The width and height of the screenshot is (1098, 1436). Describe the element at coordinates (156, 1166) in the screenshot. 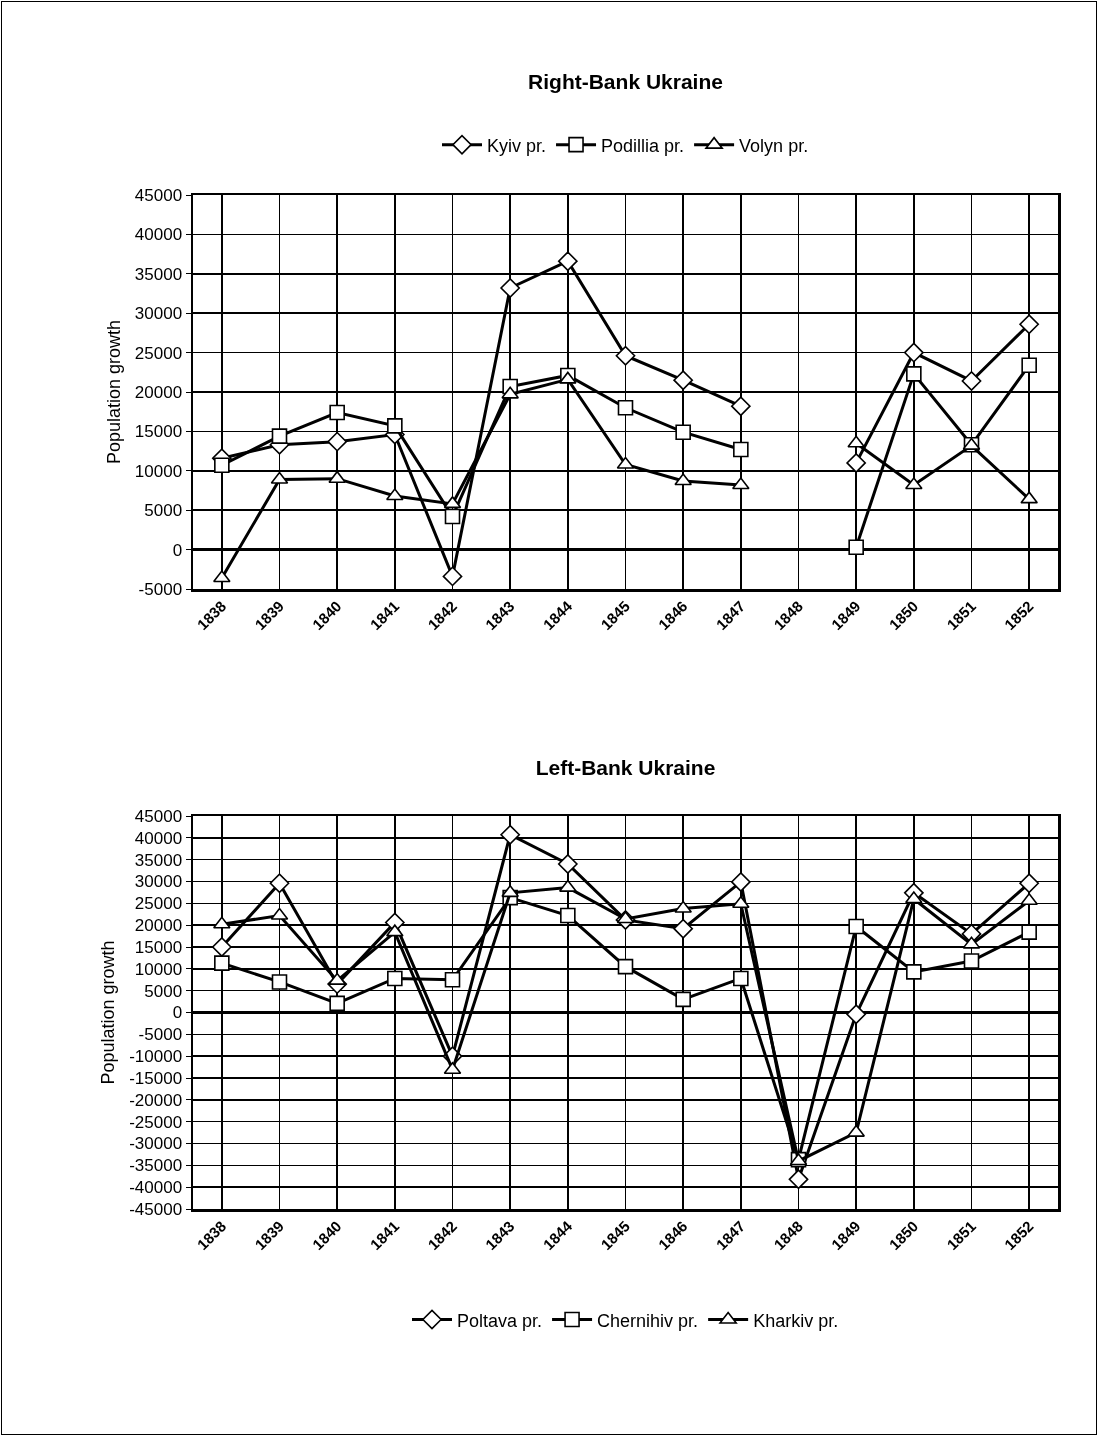

I see `y-tick-label: -35000` at that location.